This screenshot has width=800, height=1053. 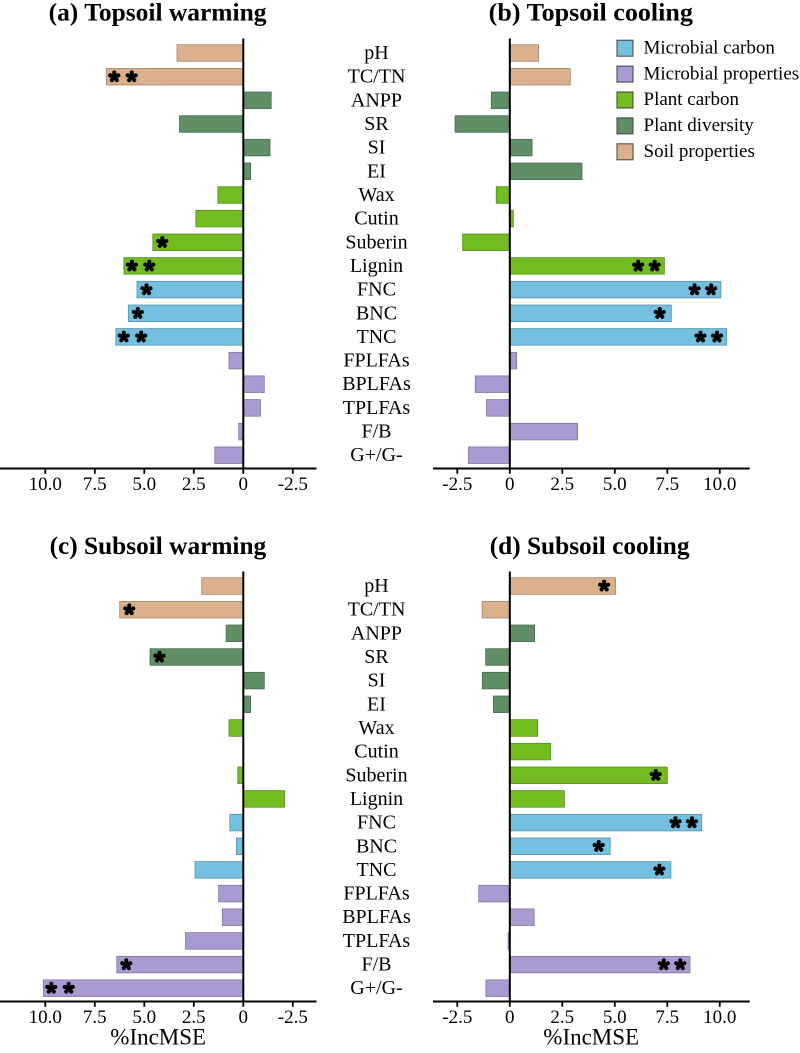 What do you see at coordinates (590, 545) in the screenshot?
I see `svg-text: (d) Subsoil cooling` at bounding box center [590, 545].